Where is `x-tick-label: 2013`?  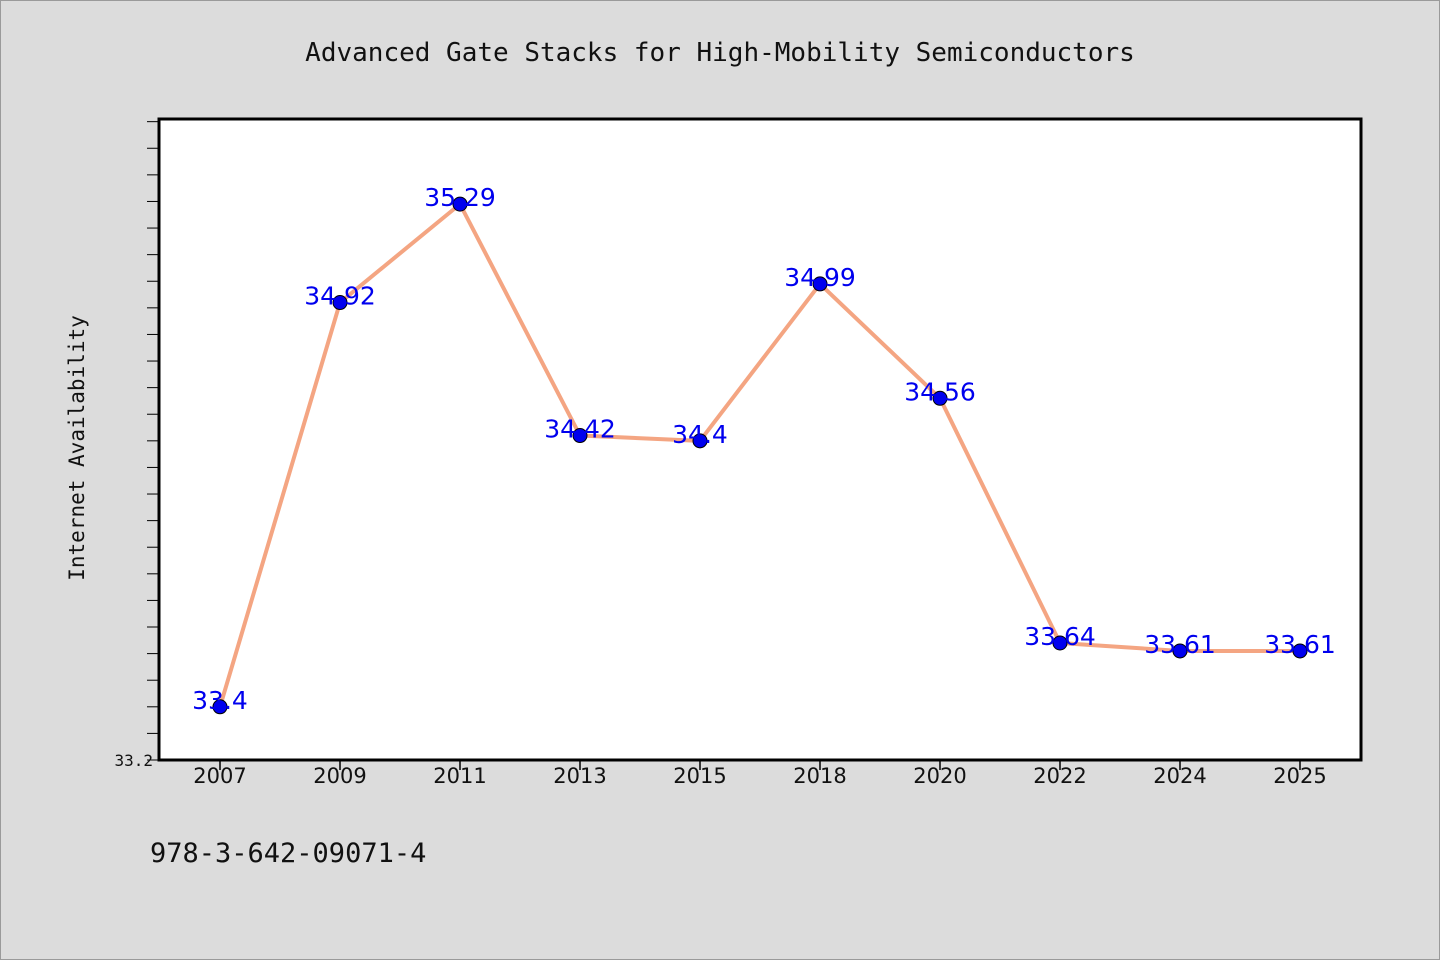
x-tick-label: 2013 is located at coordinates (579, 776).